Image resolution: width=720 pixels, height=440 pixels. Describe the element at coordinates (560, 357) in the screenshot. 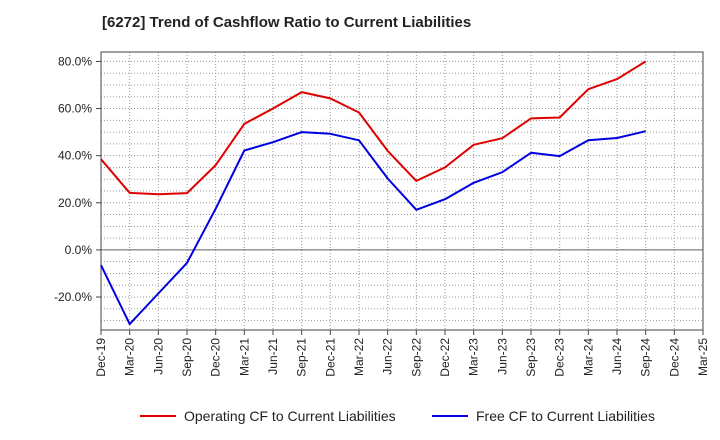

I see `x-tick-label: Dec-23` at that location.